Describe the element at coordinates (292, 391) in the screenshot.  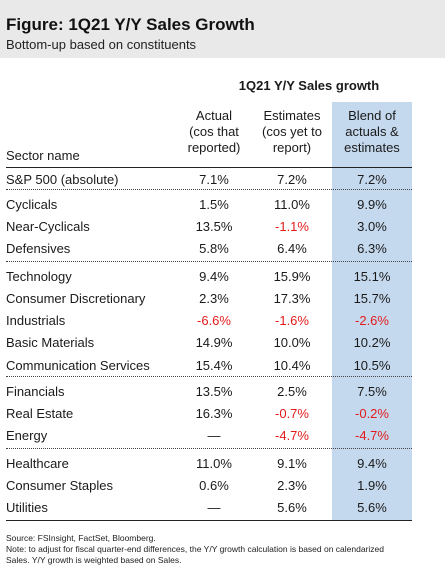
I see `estimates-value: 2.5%` at that location.